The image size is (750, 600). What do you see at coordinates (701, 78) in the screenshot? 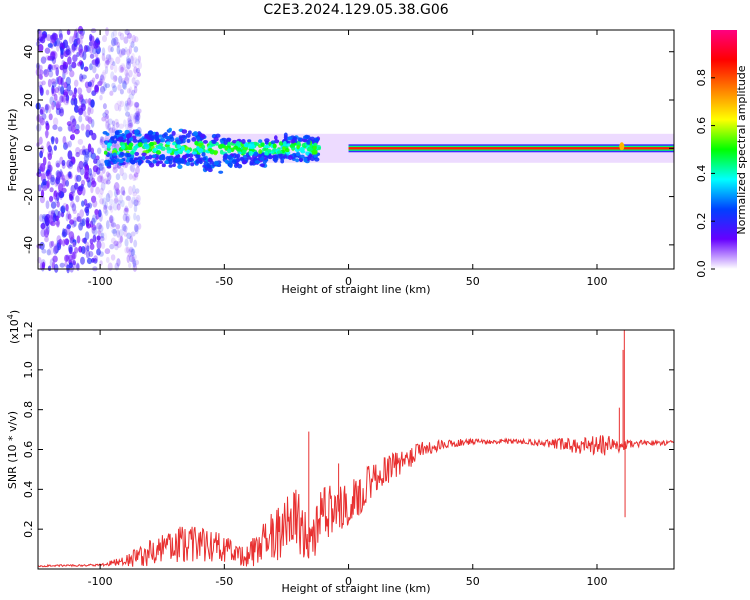
I see `colorbar-tick-label: 0.8` at bounding box center [701, 78].